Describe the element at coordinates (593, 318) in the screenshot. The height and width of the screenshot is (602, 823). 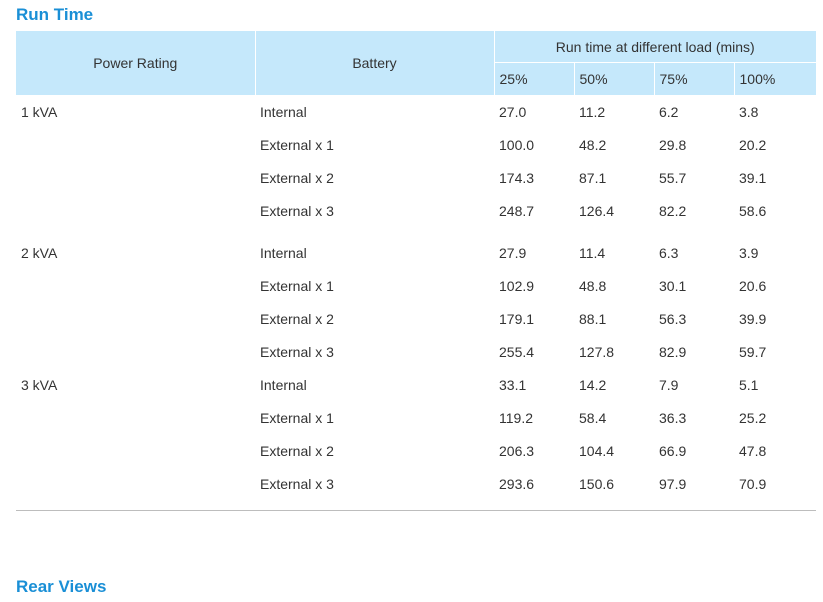
I see `runtime-value-cell: 88.1` at that location.